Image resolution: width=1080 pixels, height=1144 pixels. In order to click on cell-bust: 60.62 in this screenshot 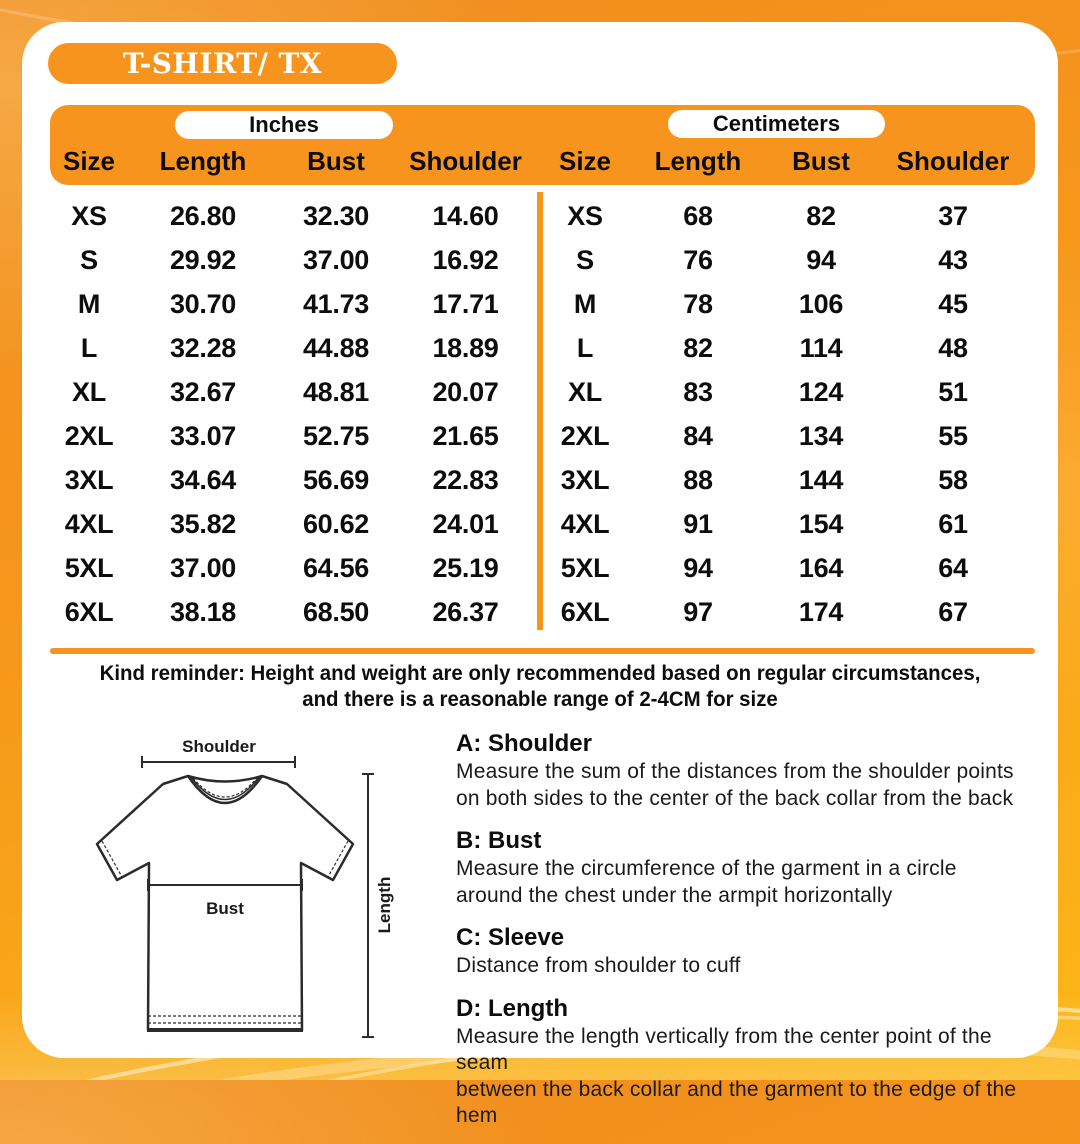, I will do `click(336, 523)`.